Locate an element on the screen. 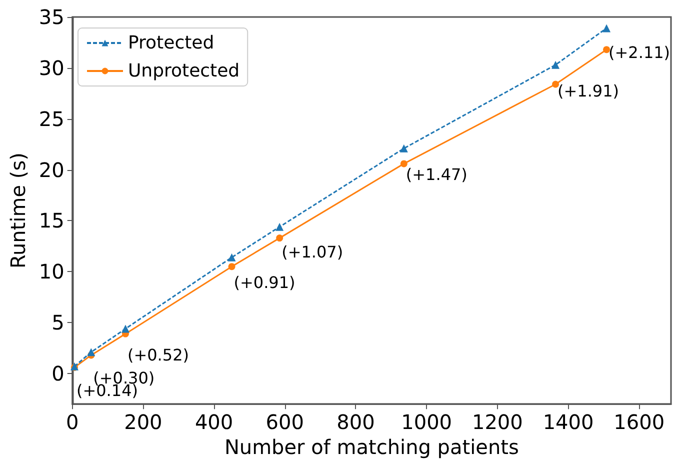 This screenshot has height=462, width=673. y-axis-title: Runtime (s) is located at coordinates (18, 210).